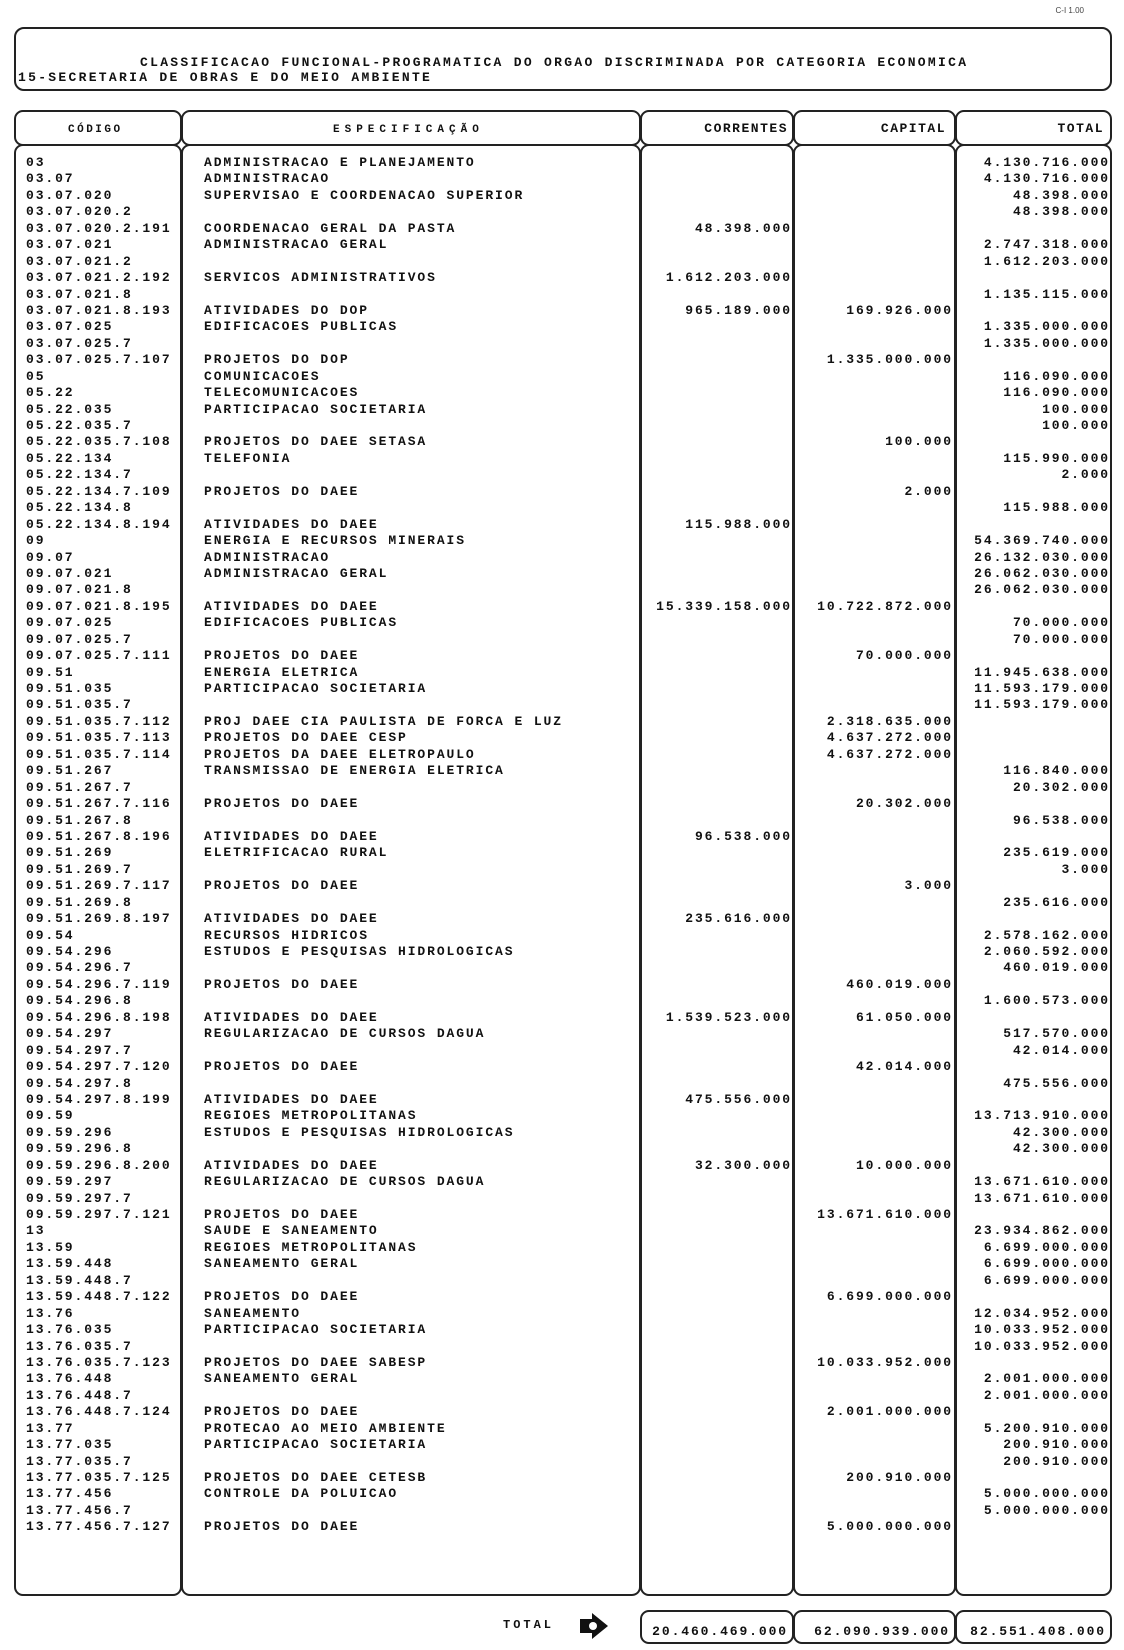 Image resolution: width=1124 pixels, height=1650 pixels. What do you see at coordinates (36, 376) in the screenshot?
I see `row-code: 05` at bounding box center [36, 376].